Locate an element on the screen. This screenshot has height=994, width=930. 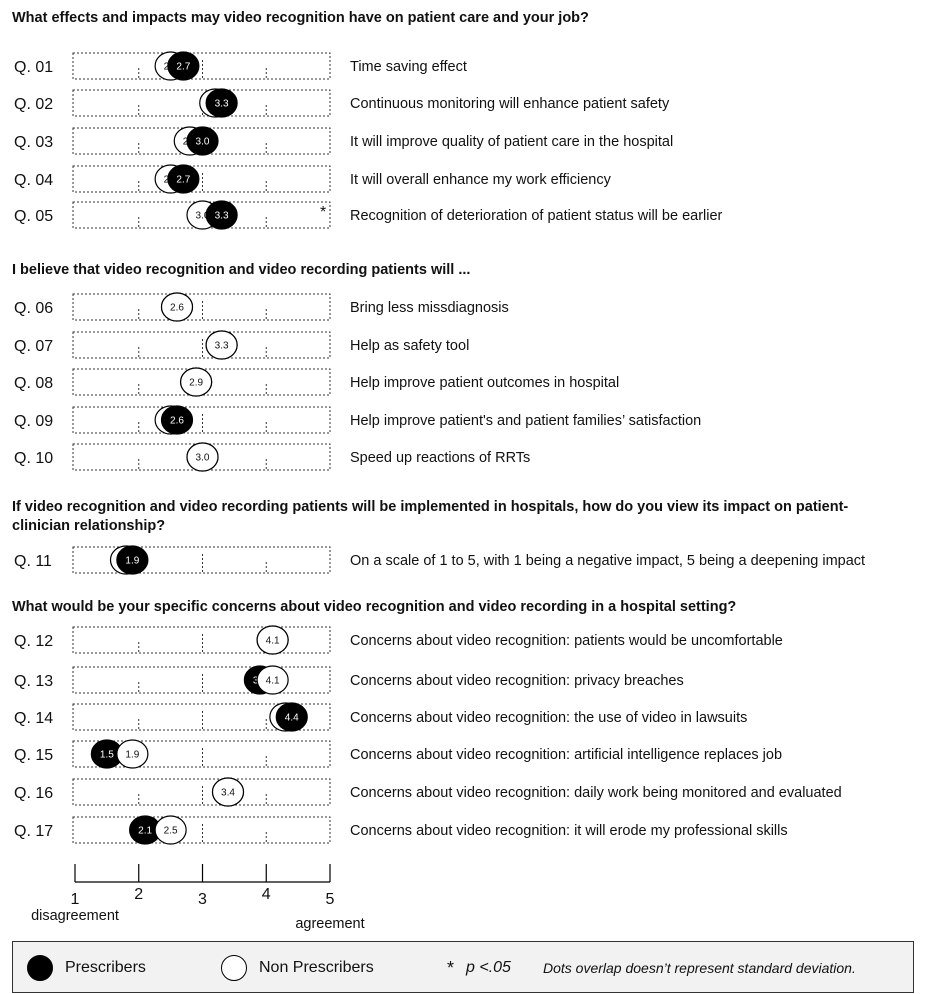
question-number: Q. 05 is located at coordinates (33, 216).